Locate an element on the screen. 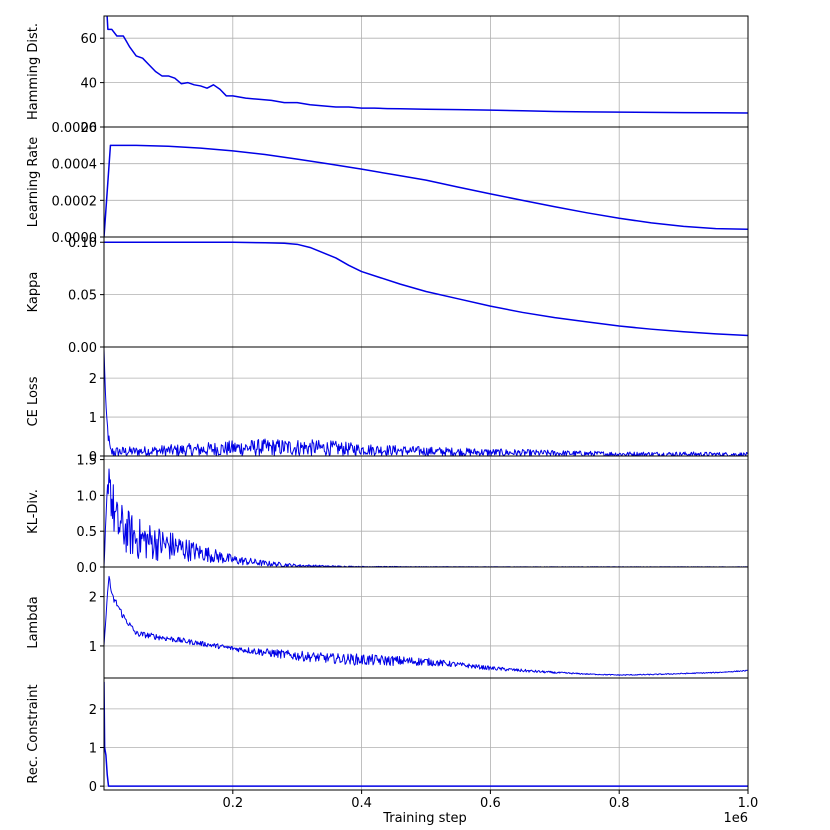 The width and height of the screenshot is (830, 830). x-tick-label: 1.0 is located at coordinates (748, 803).